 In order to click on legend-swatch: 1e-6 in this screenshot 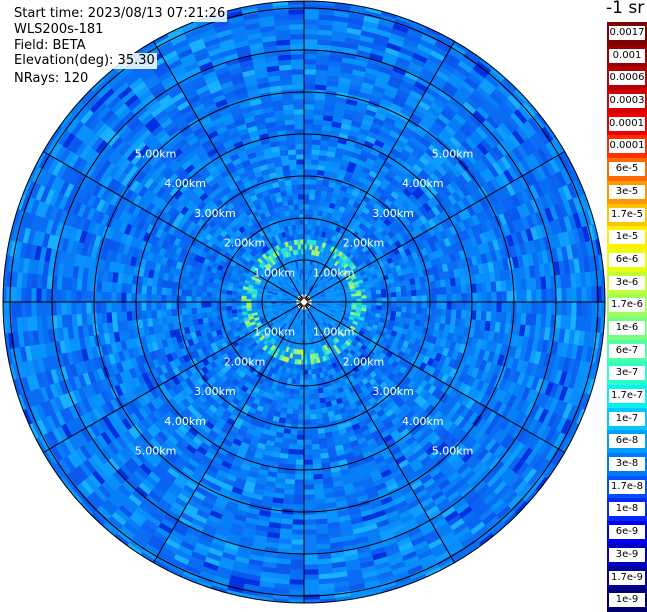, I will do `click(627, 328)`.